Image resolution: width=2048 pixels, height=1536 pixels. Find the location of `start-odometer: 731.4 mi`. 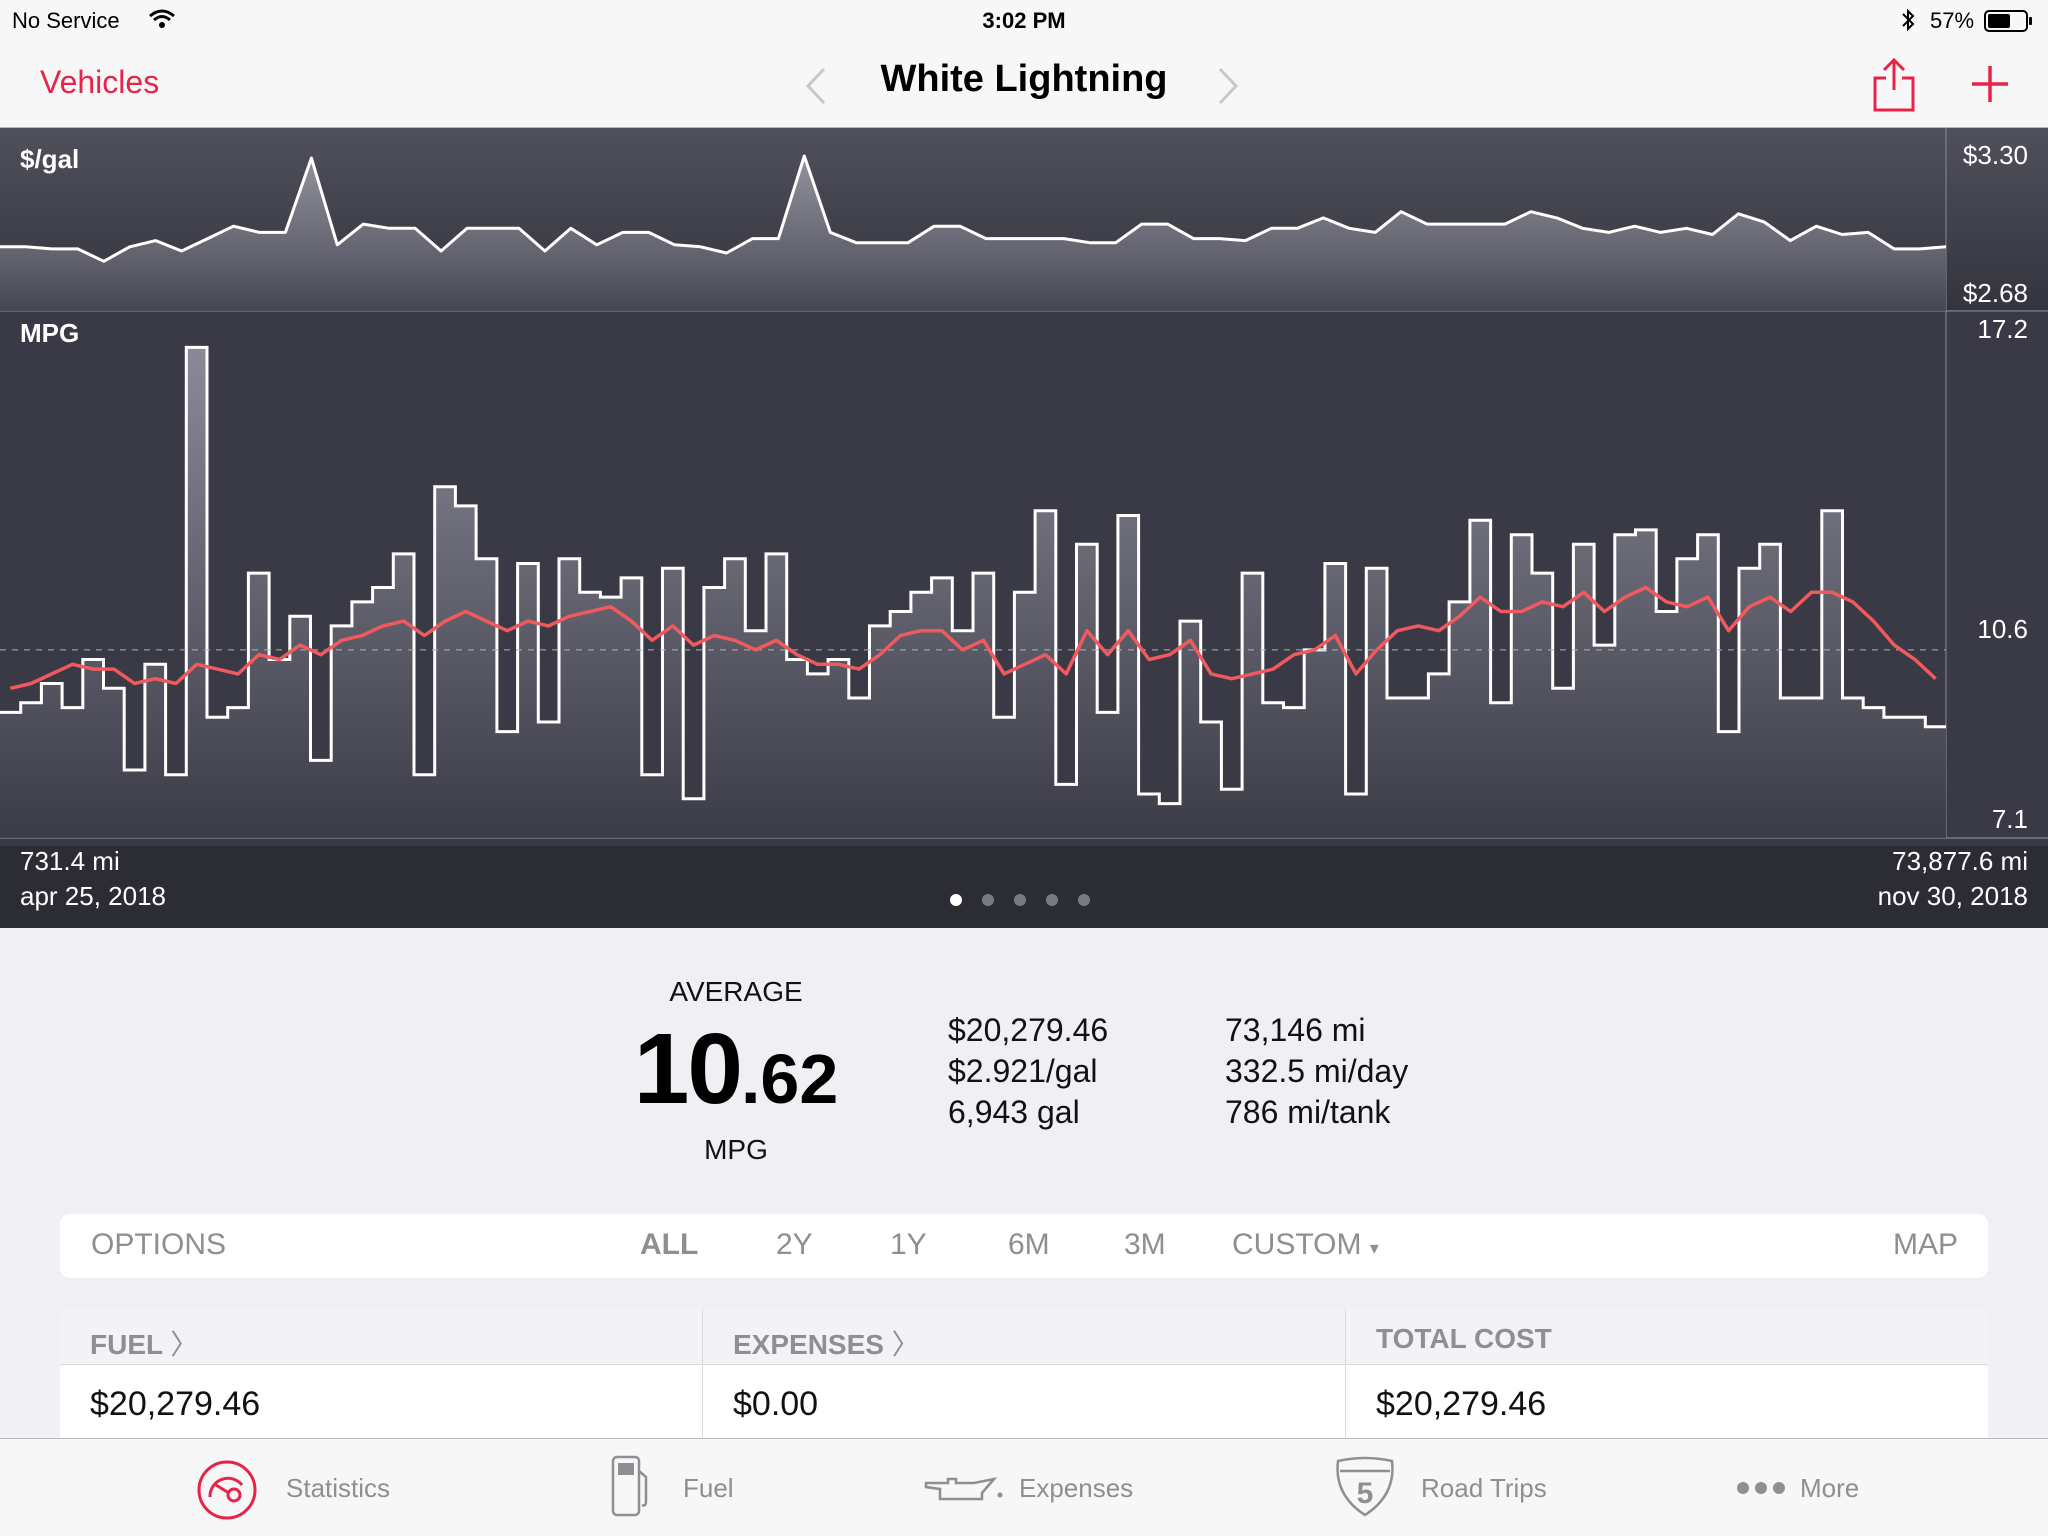

start-odometer: 731.4 mi is located at coordinates (70, 861).